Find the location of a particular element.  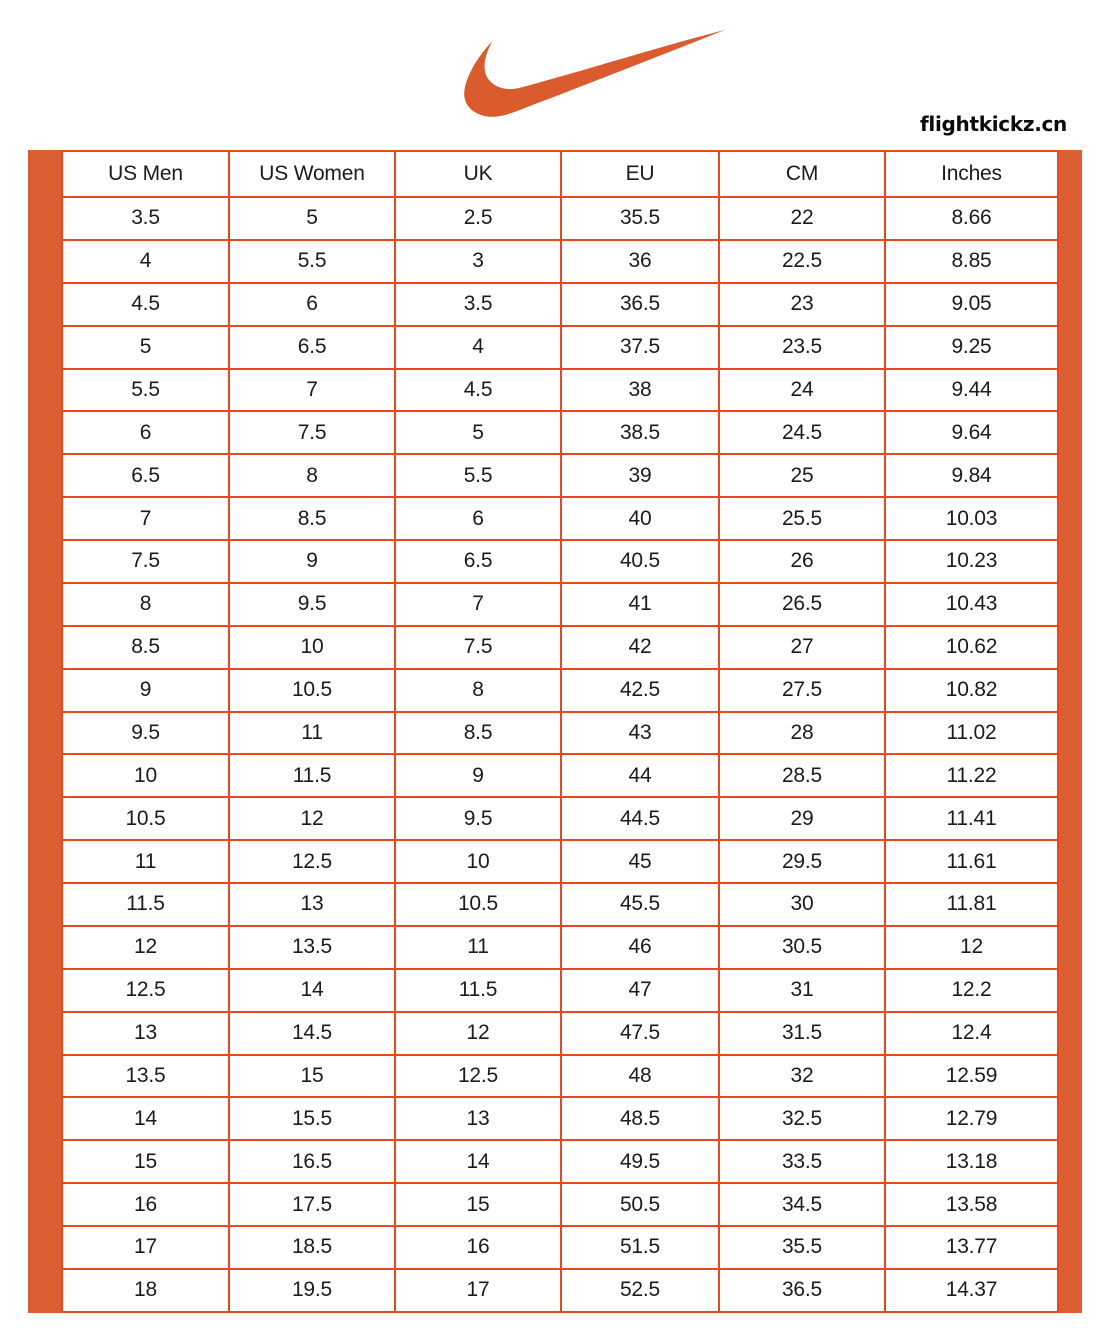

size-cell: 32 is located at coordinates (802, 1076).